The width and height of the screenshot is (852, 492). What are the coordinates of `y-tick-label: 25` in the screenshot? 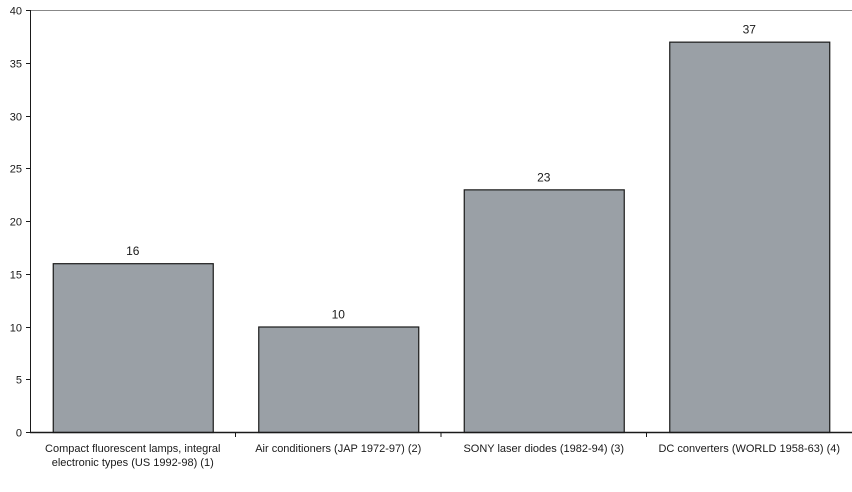 It's located at (16, 170).